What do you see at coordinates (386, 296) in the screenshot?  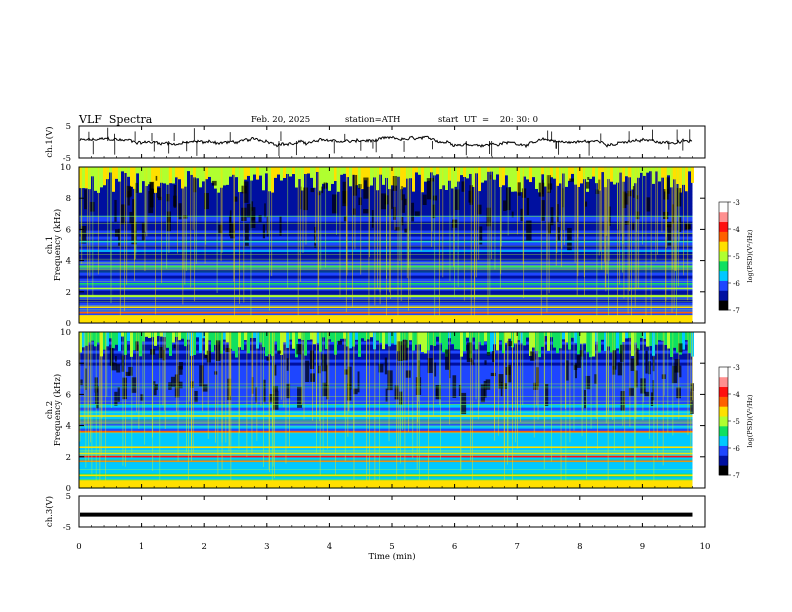 I see `band-1.7khz` at bounding box center [386, 296].